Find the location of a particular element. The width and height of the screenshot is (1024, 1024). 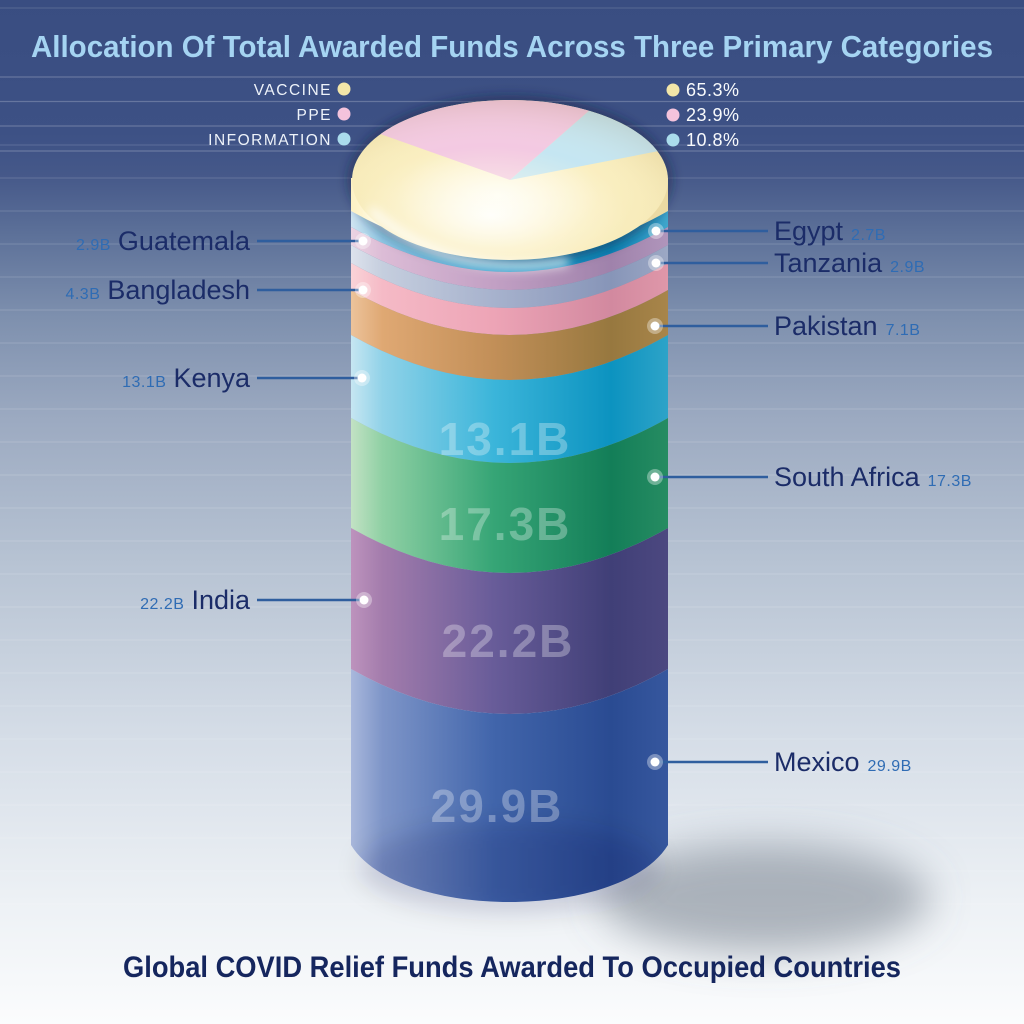

legend-item-ppe: PPE 23.9% is located at coordinates (517, 115).